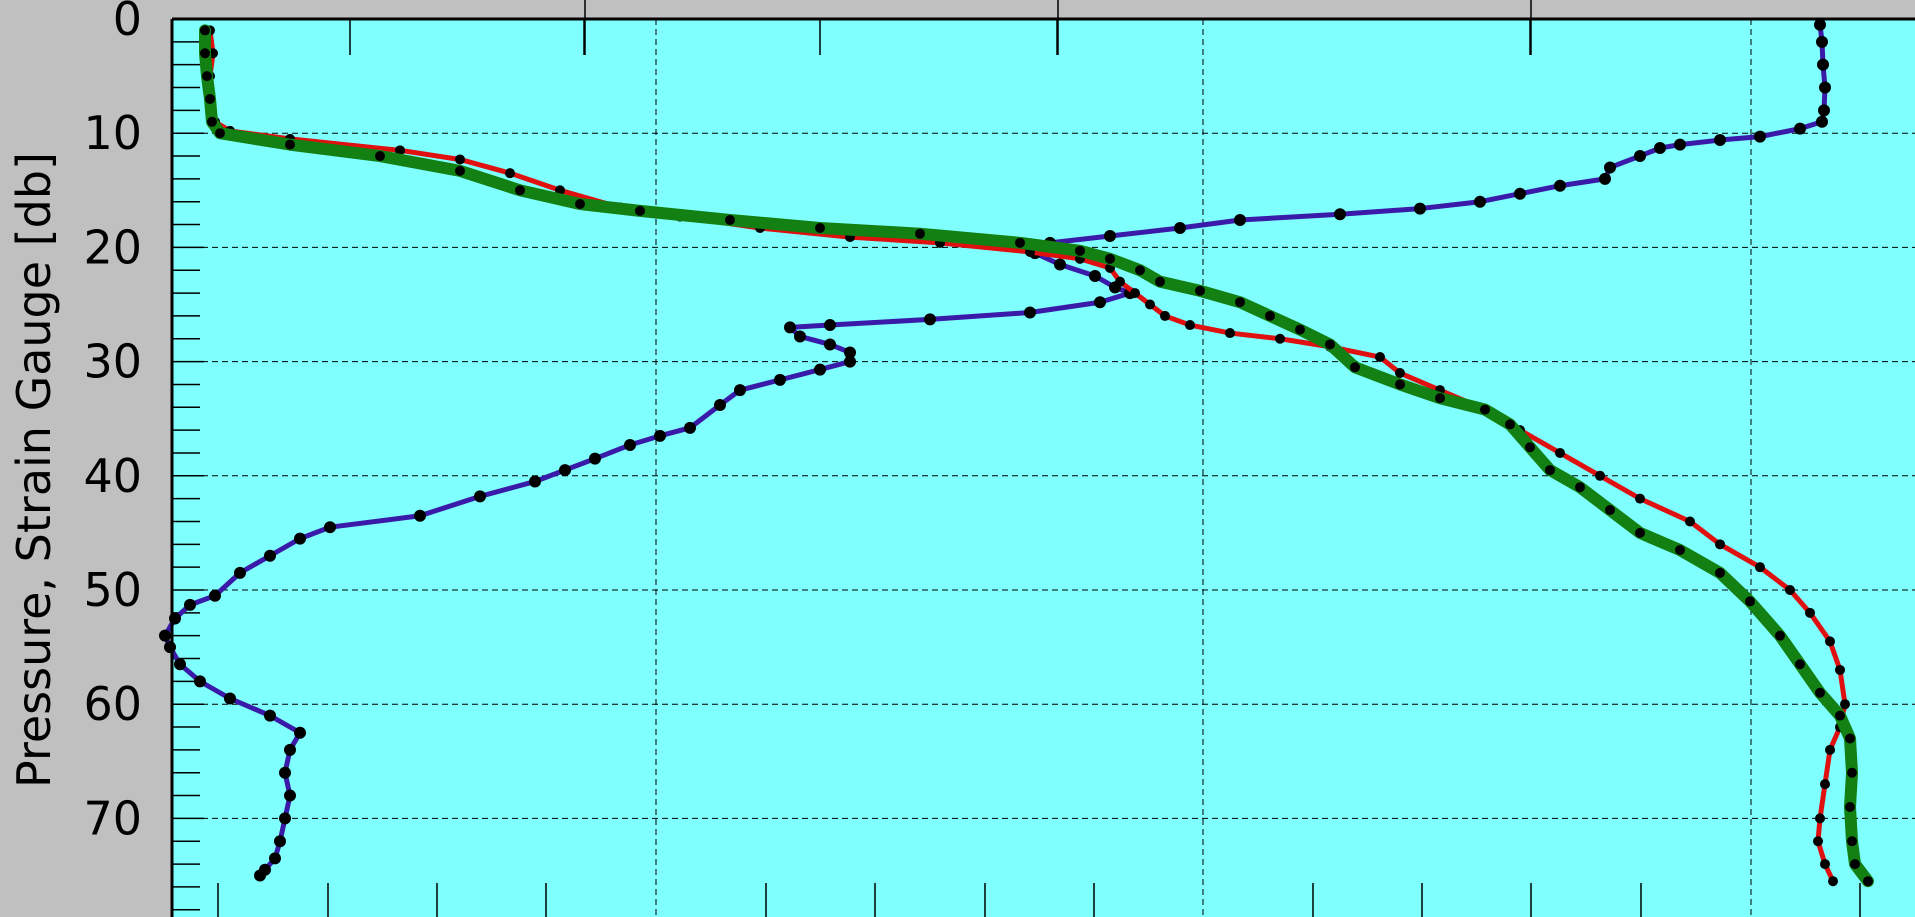  I want to click on y-tick-label: 40, so click(112, 476).